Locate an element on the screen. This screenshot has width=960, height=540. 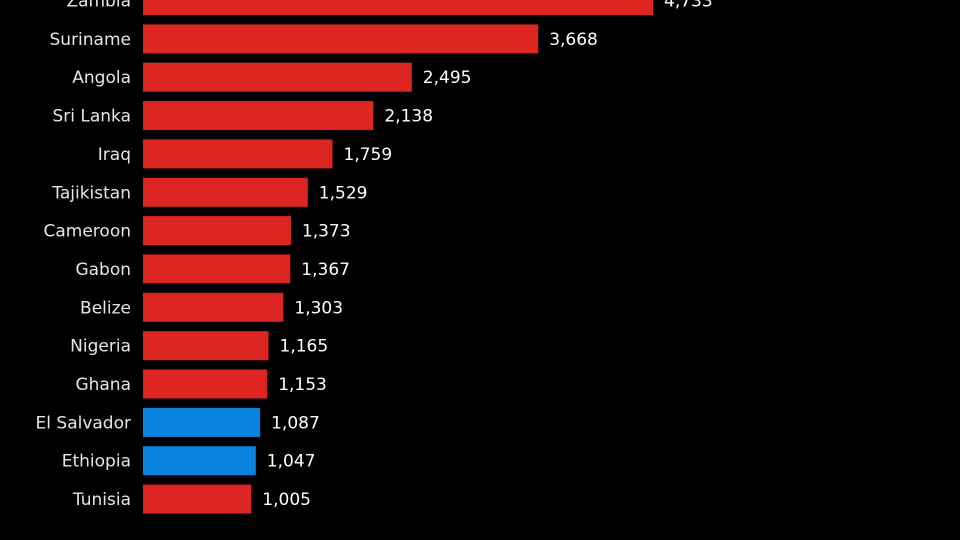
value-label-gabon: 1,367 is located at coordinates (325, 270).